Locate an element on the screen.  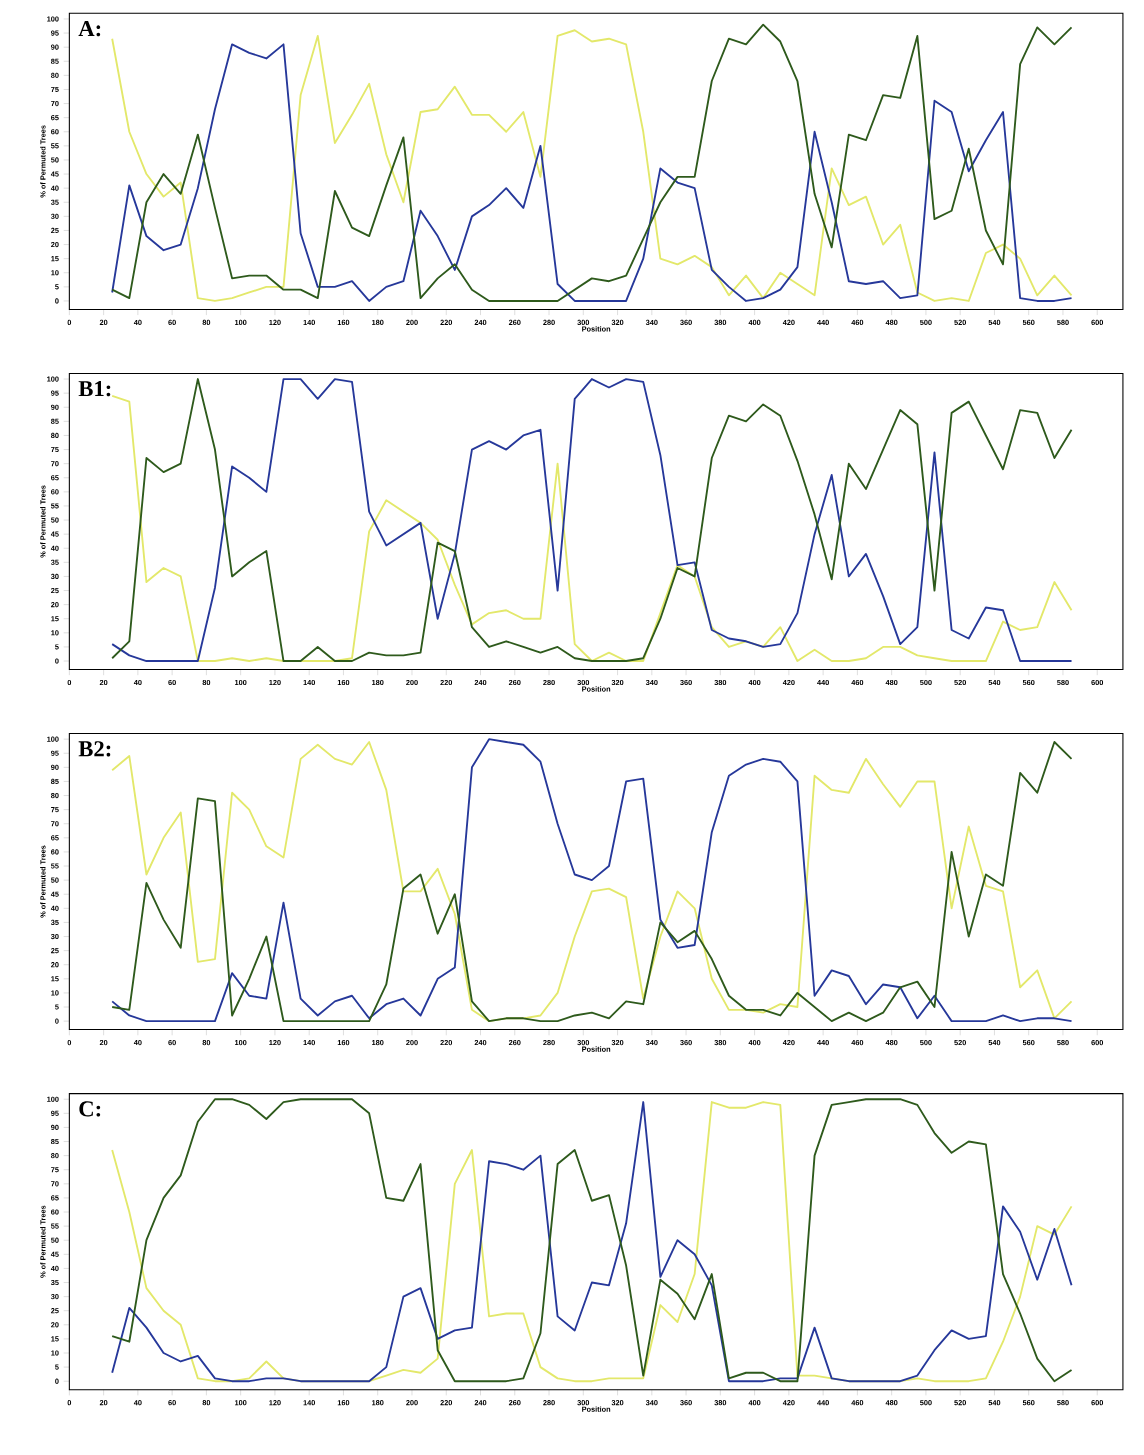
chart-title: C: is located at coordinates (90, 1109).